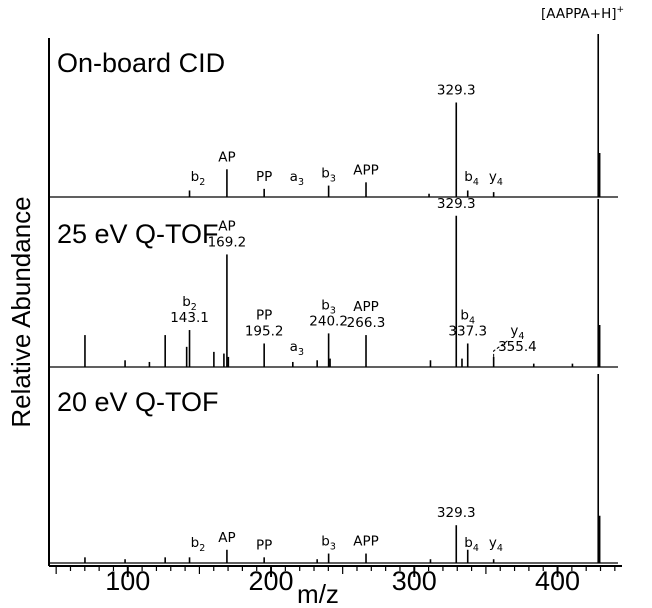  I want to click on y-axis-title: Relative Abundance, so click(21, 311).